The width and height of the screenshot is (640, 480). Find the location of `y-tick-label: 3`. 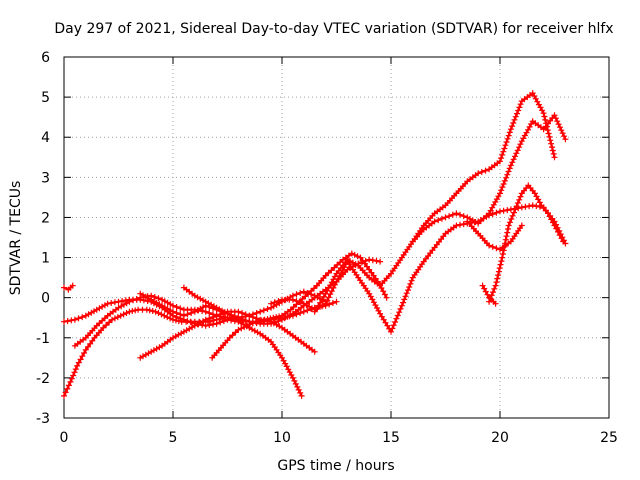

y-tick-label: 3 is located at coordinates (45, 178).